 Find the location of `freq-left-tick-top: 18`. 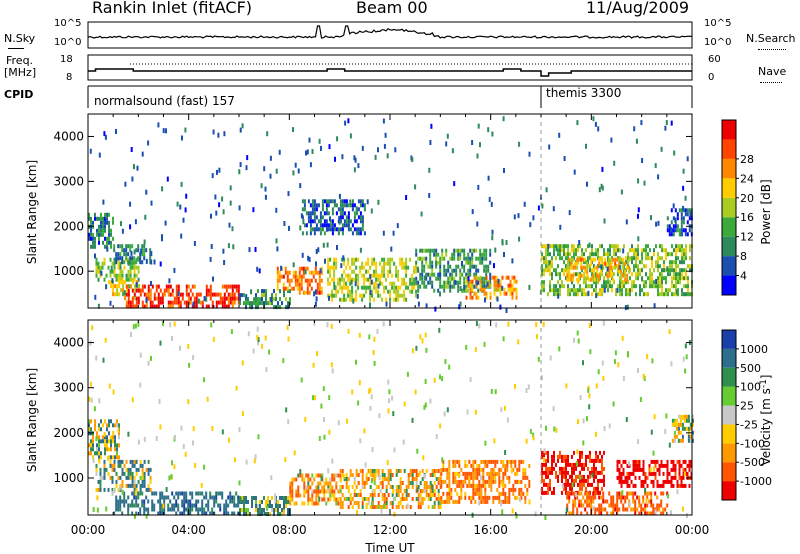

freq-left-tick-top: 18 is located at coordinates (66, 59).